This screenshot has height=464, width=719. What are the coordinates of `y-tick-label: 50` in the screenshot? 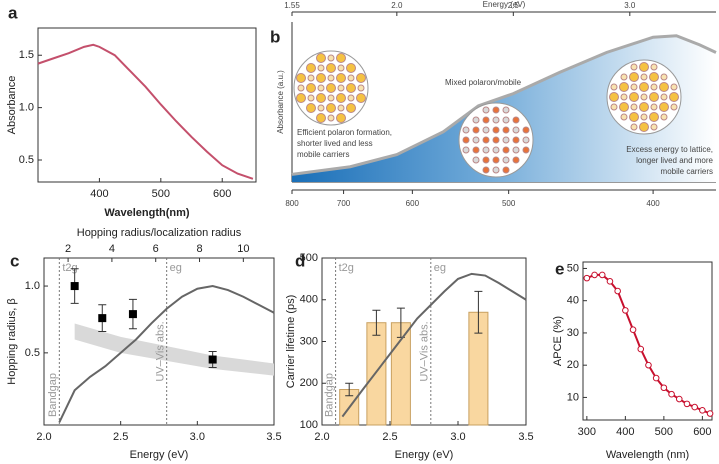 It's located at (573, 268).